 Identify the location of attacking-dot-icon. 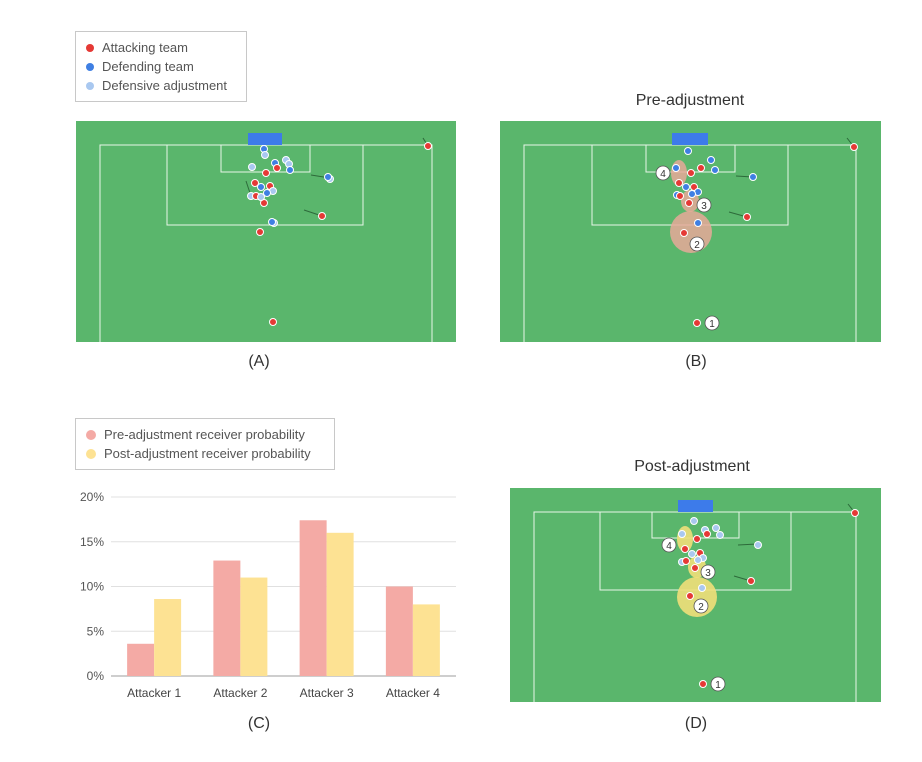
(90, 47).